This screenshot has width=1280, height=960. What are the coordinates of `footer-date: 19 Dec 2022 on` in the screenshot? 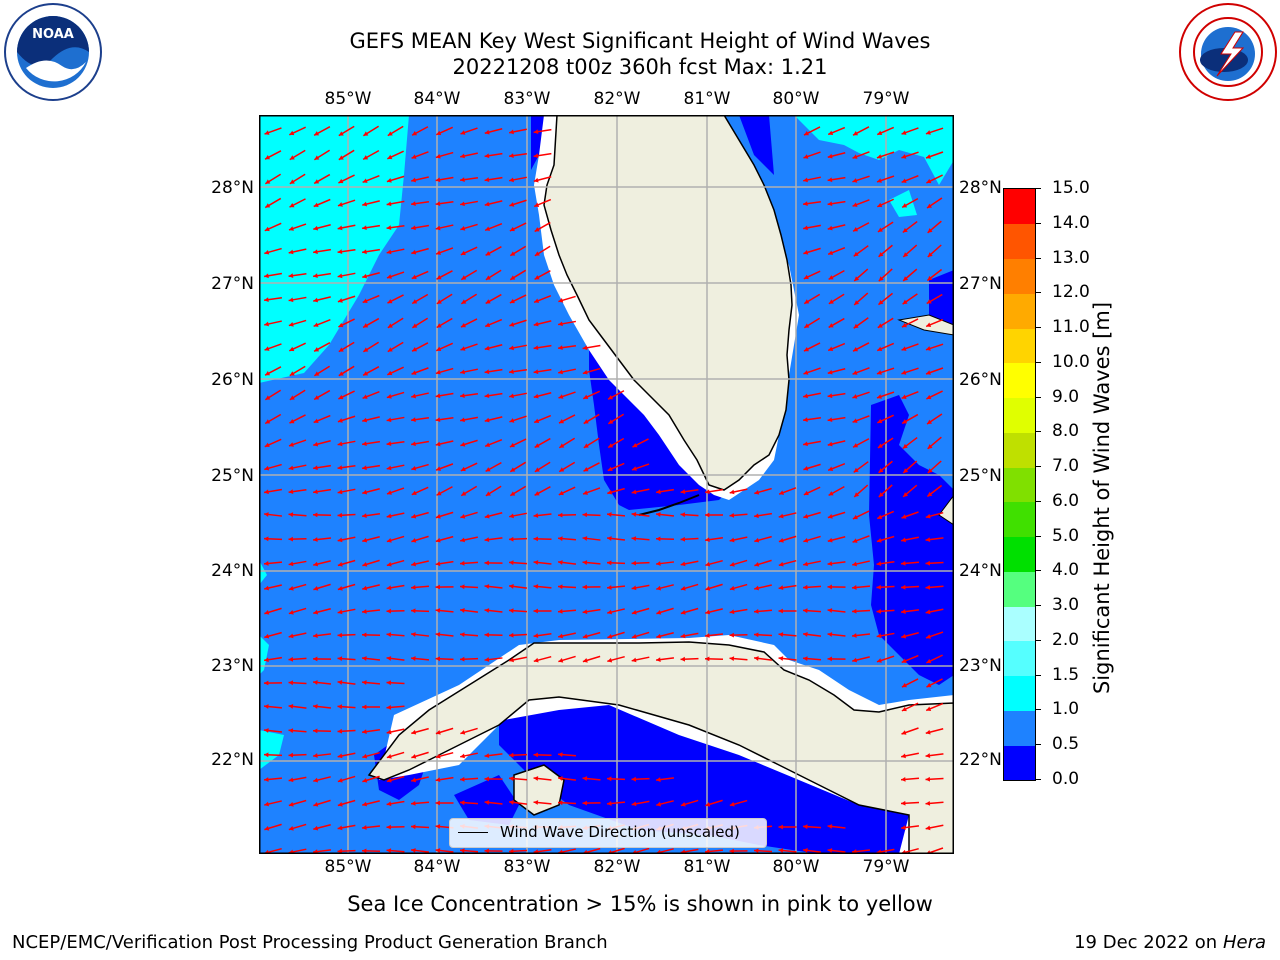 It's located at (1146, 942).